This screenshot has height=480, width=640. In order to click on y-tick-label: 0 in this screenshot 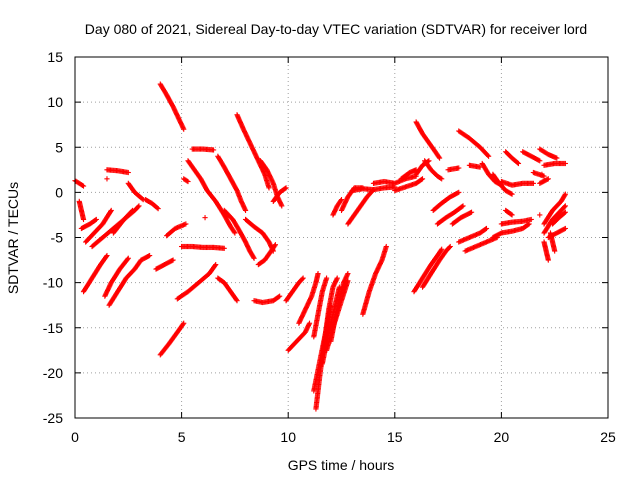, I will do `click(59, 192)`.